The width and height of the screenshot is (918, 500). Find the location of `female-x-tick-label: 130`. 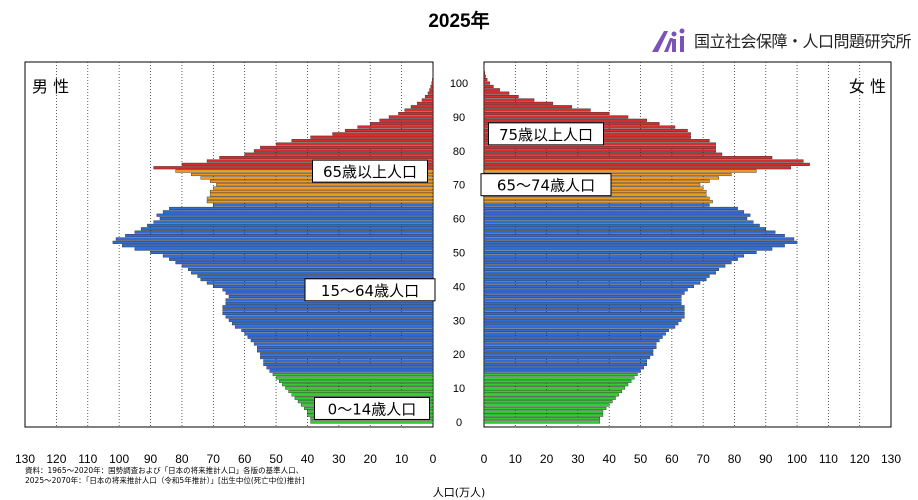

female-x-tick-label: 130 is located at coordinates (891, 459).